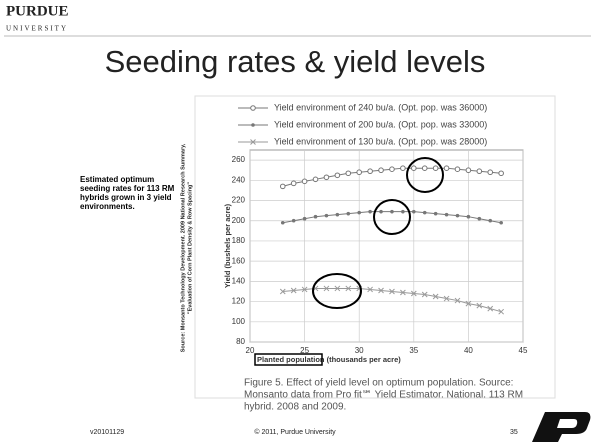  What do you see at coordinates (227, 245) in the screenshot?
I see `y-axis-label: Yield (bushels per acre)` at bounding box center [227, 245].